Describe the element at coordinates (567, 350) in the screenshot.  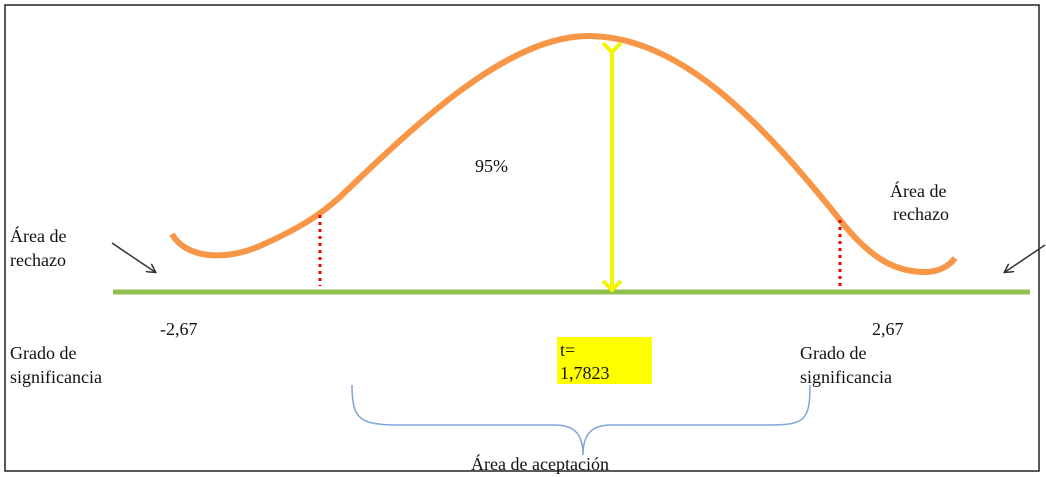
I see `statistic-label: t=` at that location.